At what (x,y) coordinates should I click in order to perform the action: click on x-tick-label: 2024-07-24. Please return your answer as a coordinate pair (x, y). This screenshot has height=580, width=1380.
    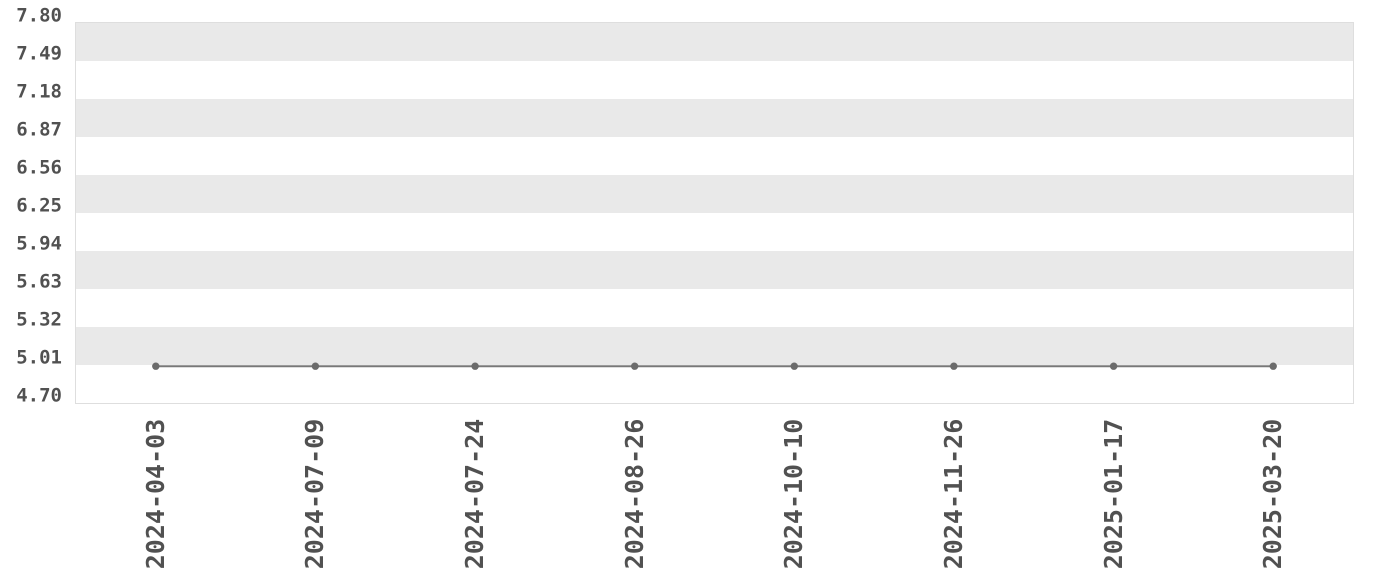
    Looking at the image, I should click on (475, 494).